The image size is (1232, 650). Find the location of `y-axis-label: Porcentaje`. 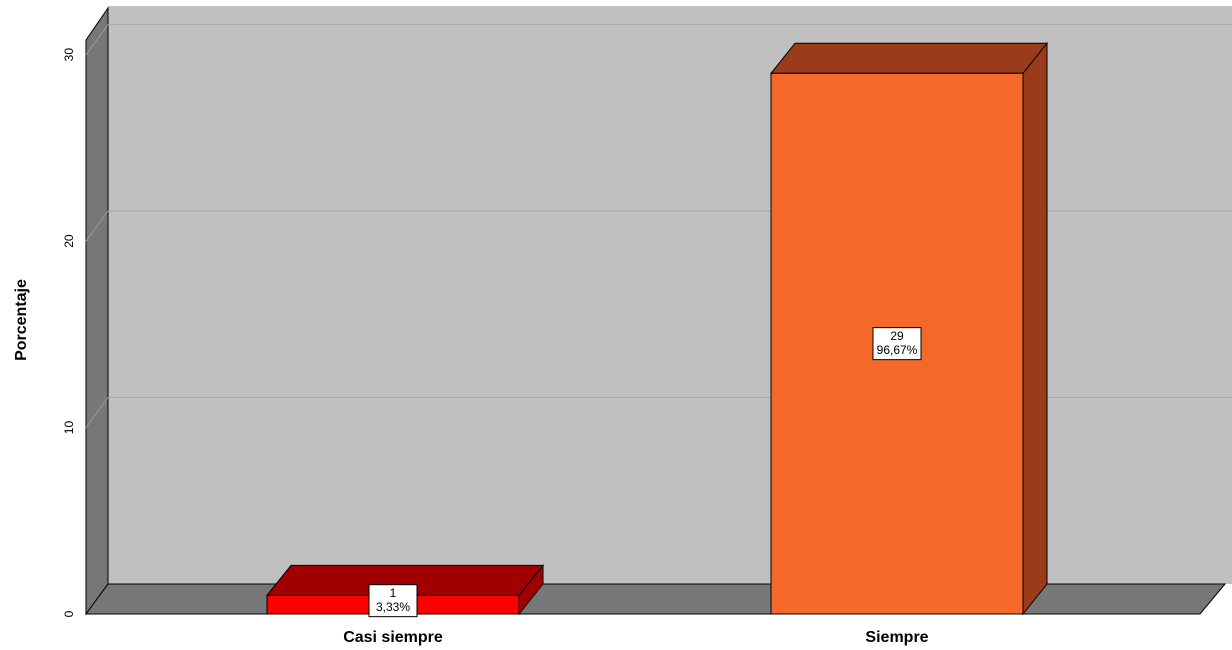

y-axis-label: Porcentaje is located at coordinates (21, 320).